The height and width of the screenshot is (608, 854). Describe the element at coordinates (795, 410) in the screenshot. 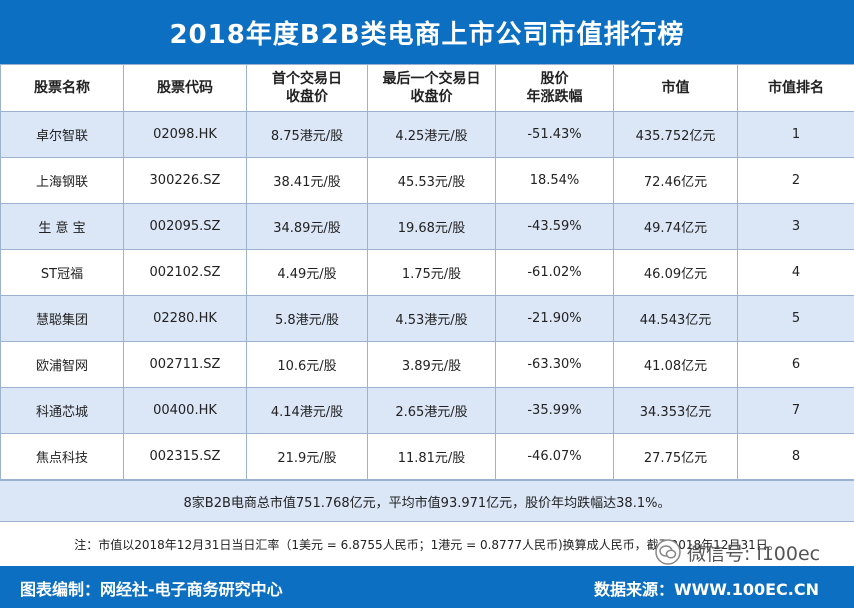

I see `rank-cell: 7` at that location.